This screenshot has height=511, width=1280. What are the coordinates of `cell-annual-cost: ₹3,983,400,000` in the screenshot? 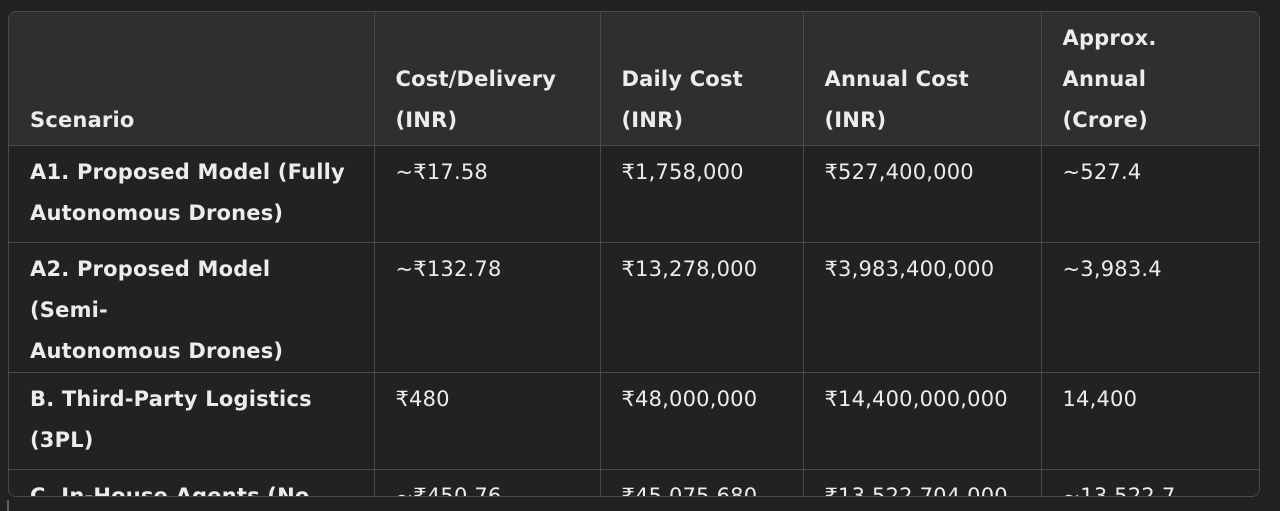 It's located at (922, 307).